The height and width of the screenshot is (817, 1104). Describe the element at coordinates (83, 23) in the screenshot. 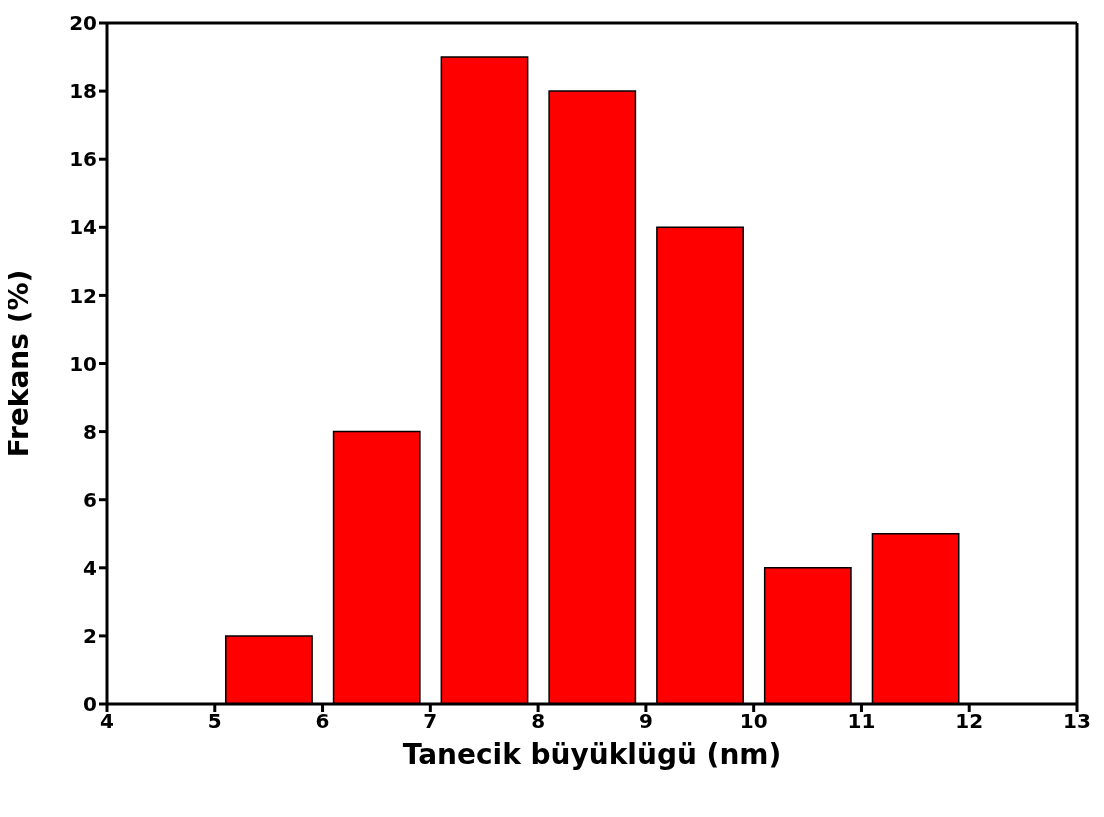

I see `y-tick-label: 20` at that location.